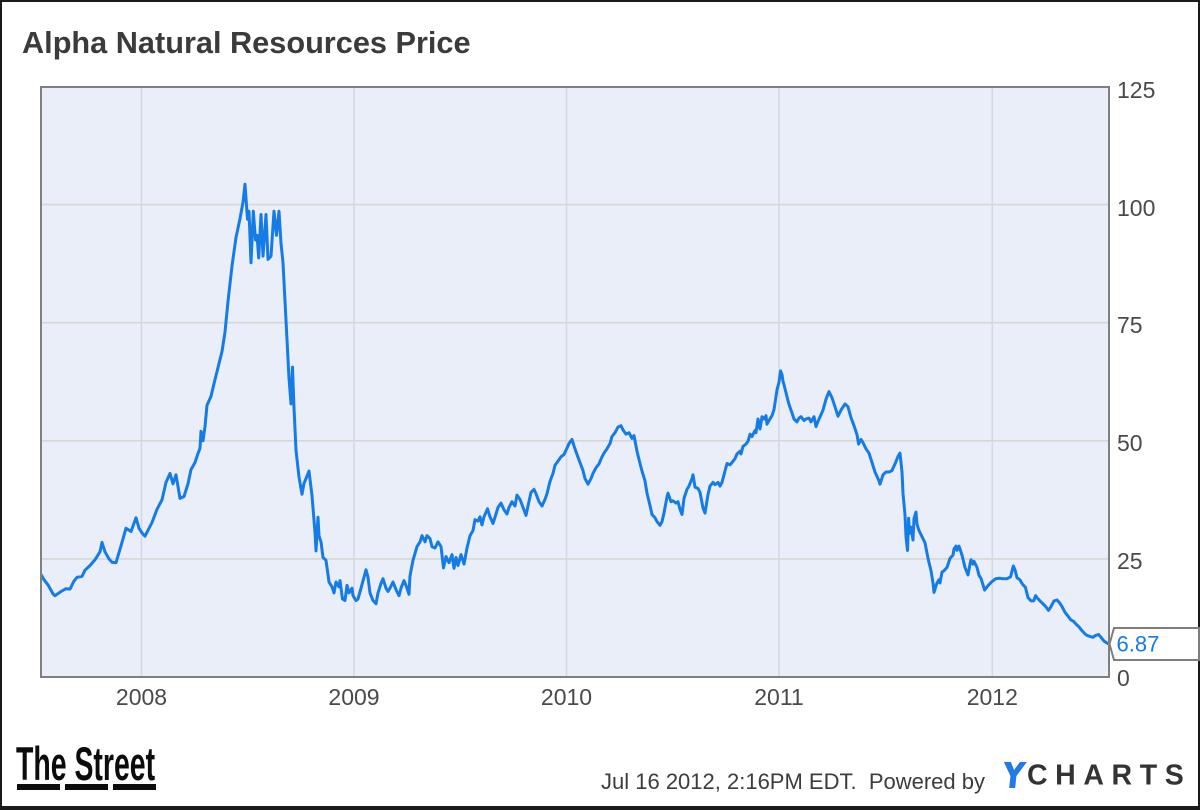 The width and height of the screenshot is (1200, 810). Describe the element at coordinates (1106, 775) in the screenshot. I see `svg-text: CHARTS` at that location.